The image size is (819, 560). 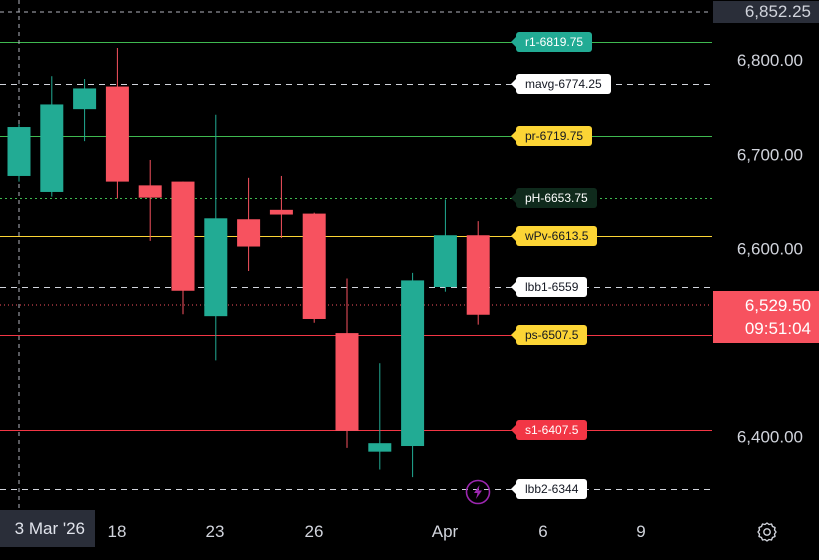 I want to click on level-label-text: pr-6719.75, so click(x=554, y=135).